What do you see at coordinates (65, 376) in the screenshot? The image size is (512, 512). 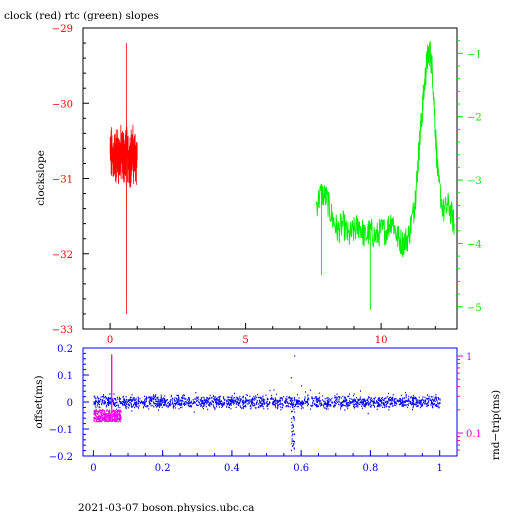 I see `bottom-ytick-label: 0.1` at bounding box center [65, 376].